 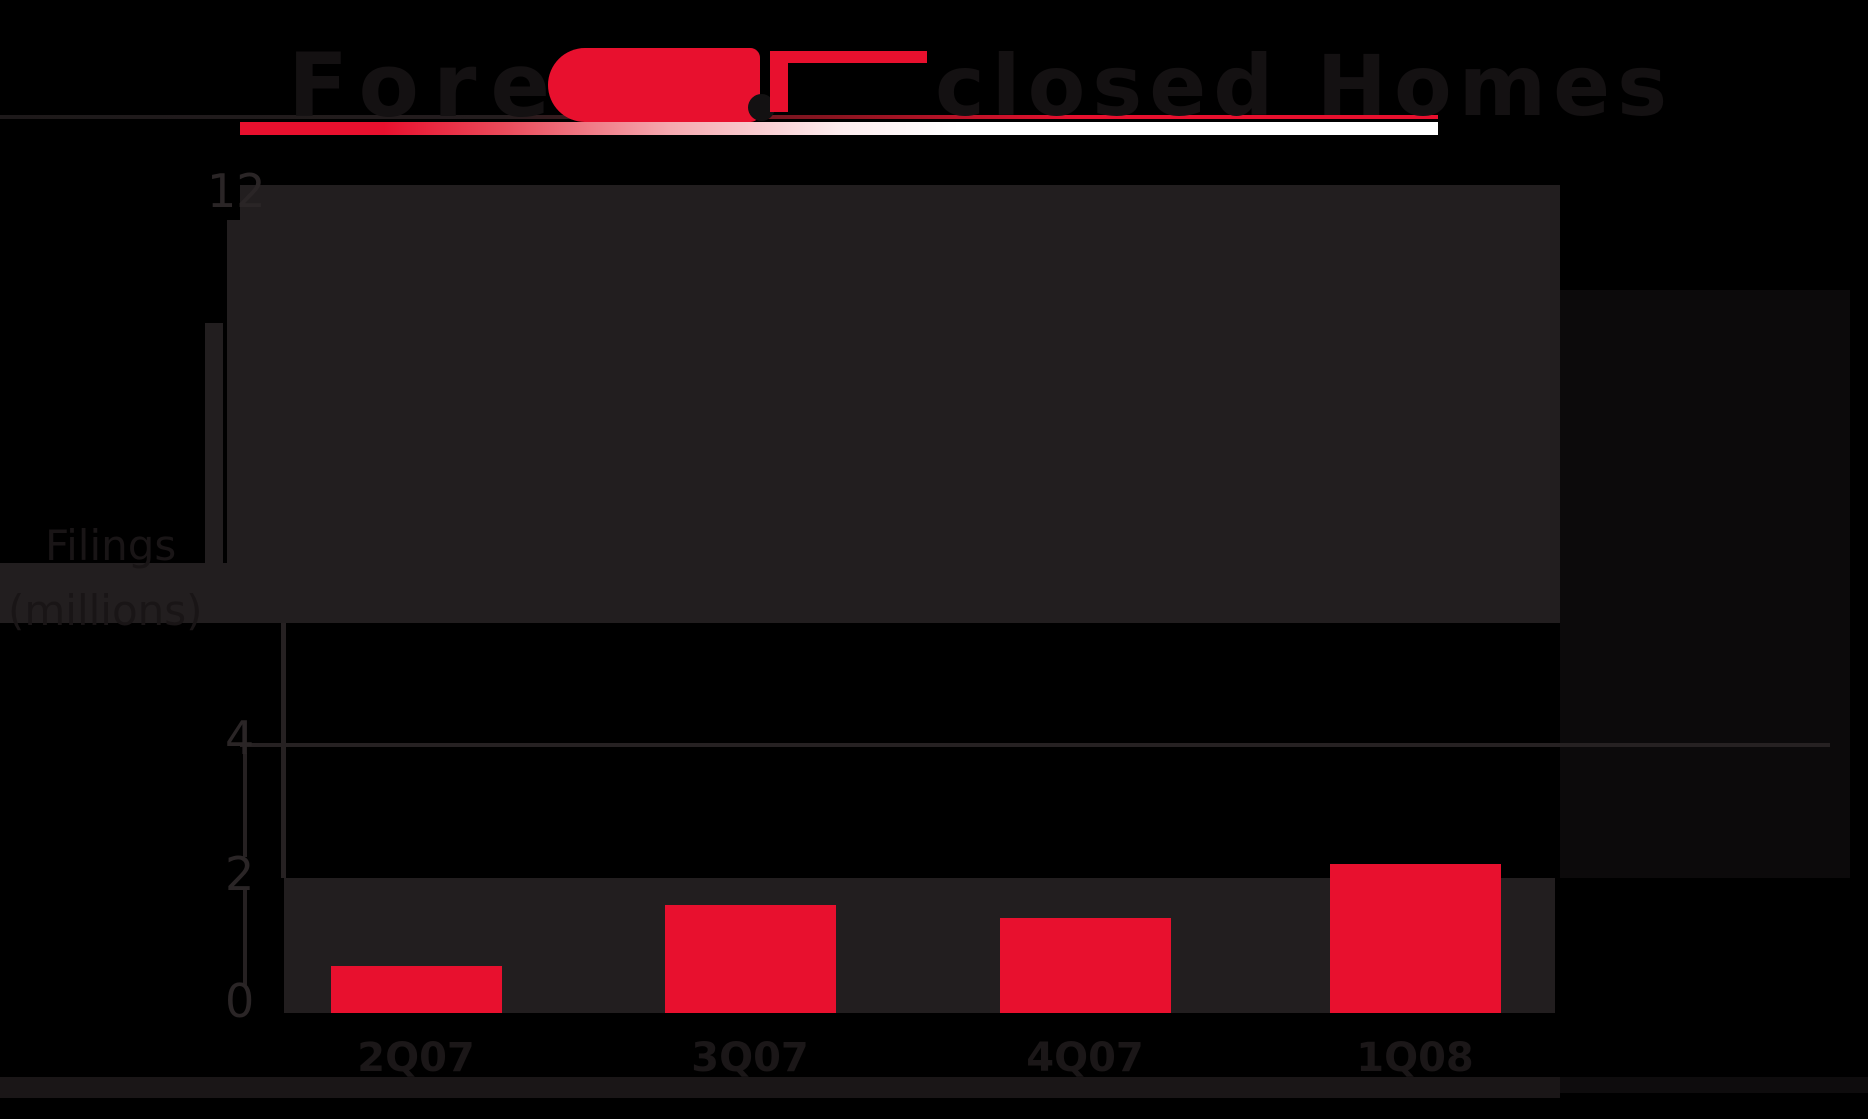 I want to click on xtick-2Q07: 2Q07, so click(x=416, y=1058).